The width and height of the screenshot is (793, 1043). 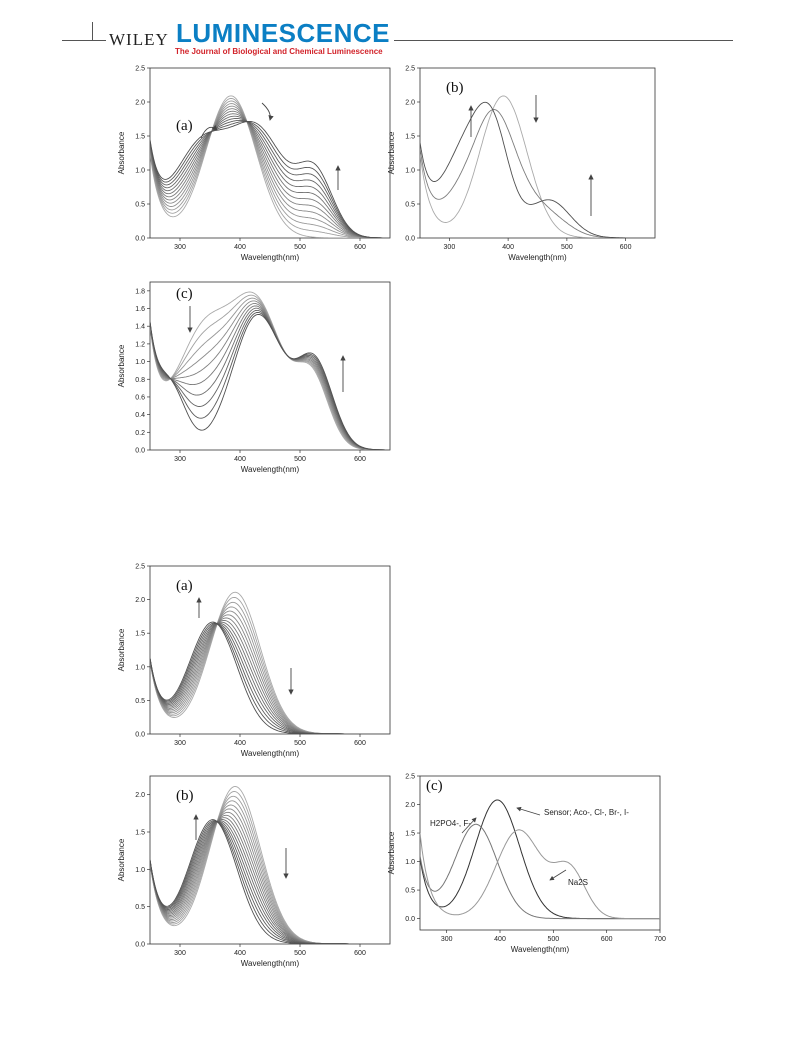 I want to click on series-label: Sensor; Aco-, Cl-, Br-, I-, so click(x=586, y=812).